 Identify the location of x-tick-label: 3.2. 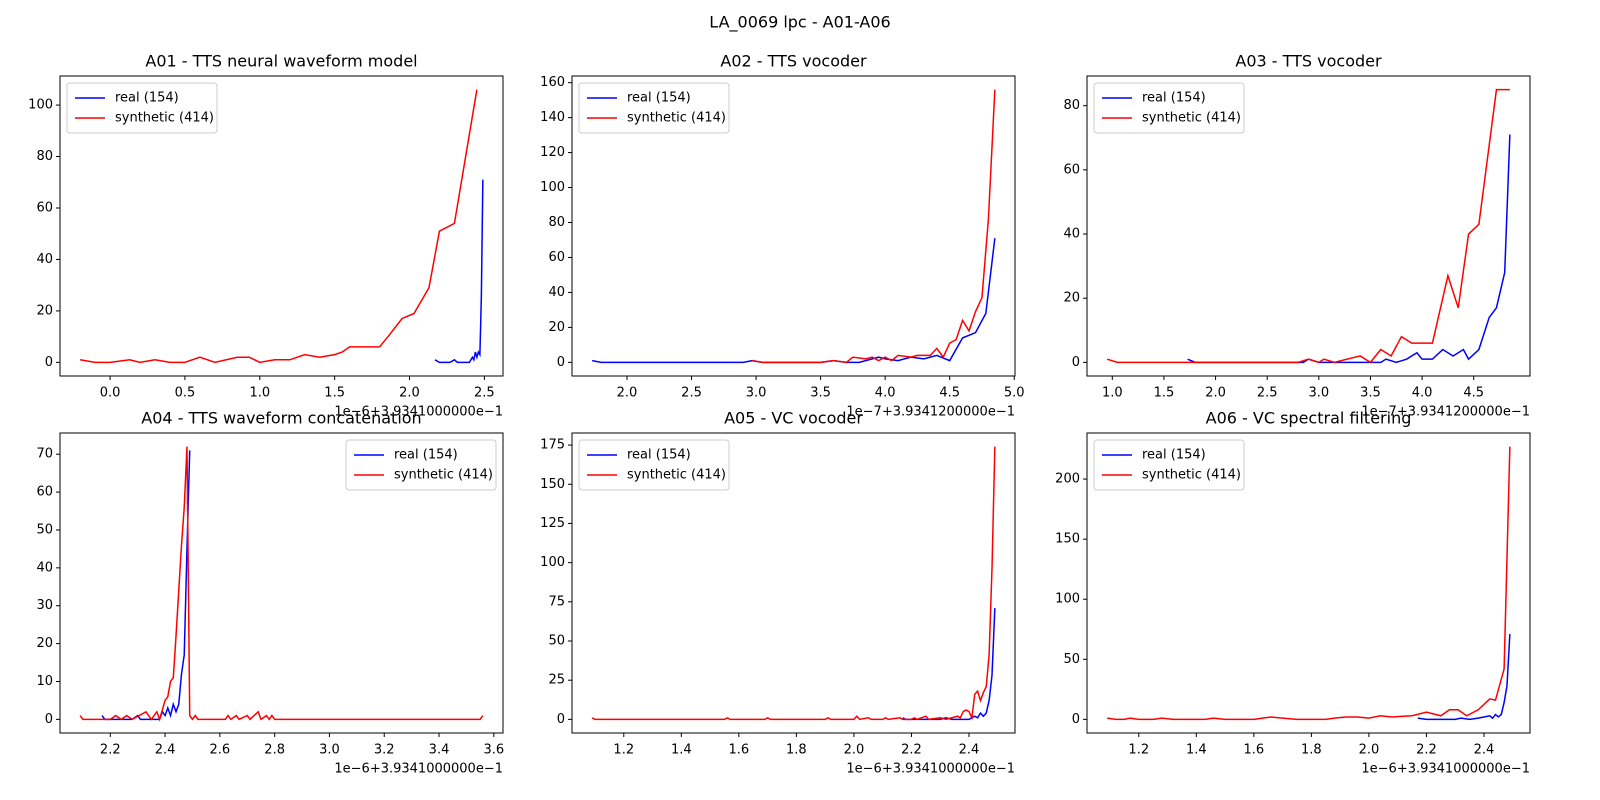
(384, 750).